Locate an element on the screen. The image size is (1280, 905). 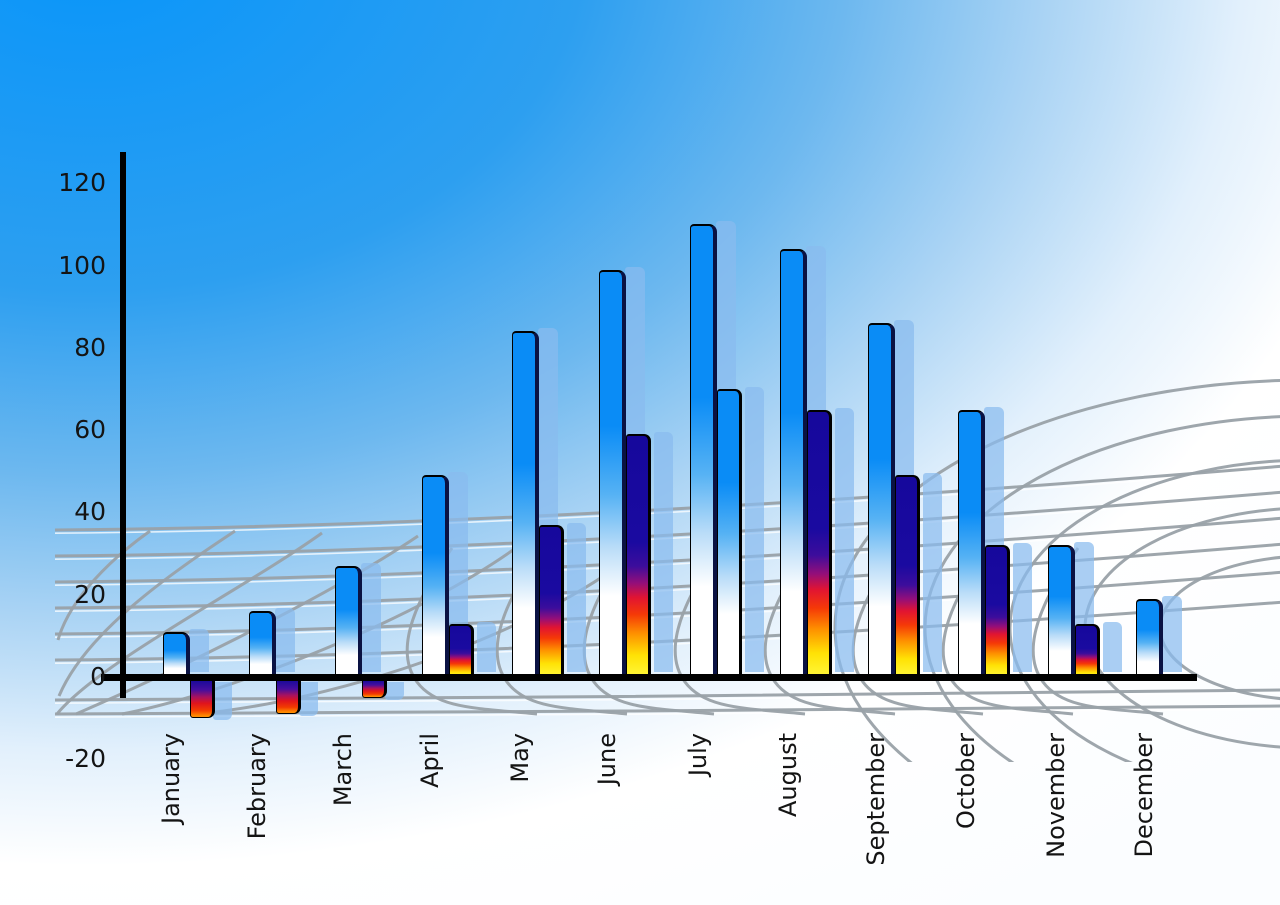
y-tick-label-40: 40 is located at coordinates (90, 512).